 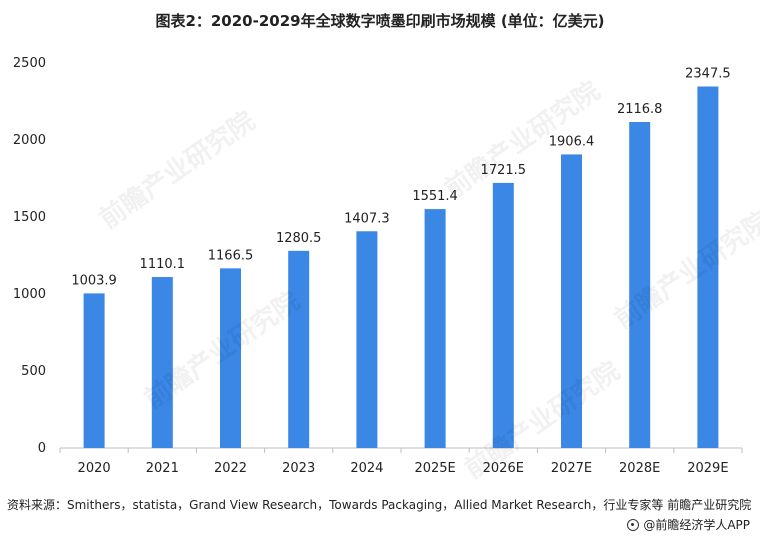 What do you see at coordinates (163, 264) in the screenshot?
I see `data-label: 1110.1` at bounding box center [163, 264].